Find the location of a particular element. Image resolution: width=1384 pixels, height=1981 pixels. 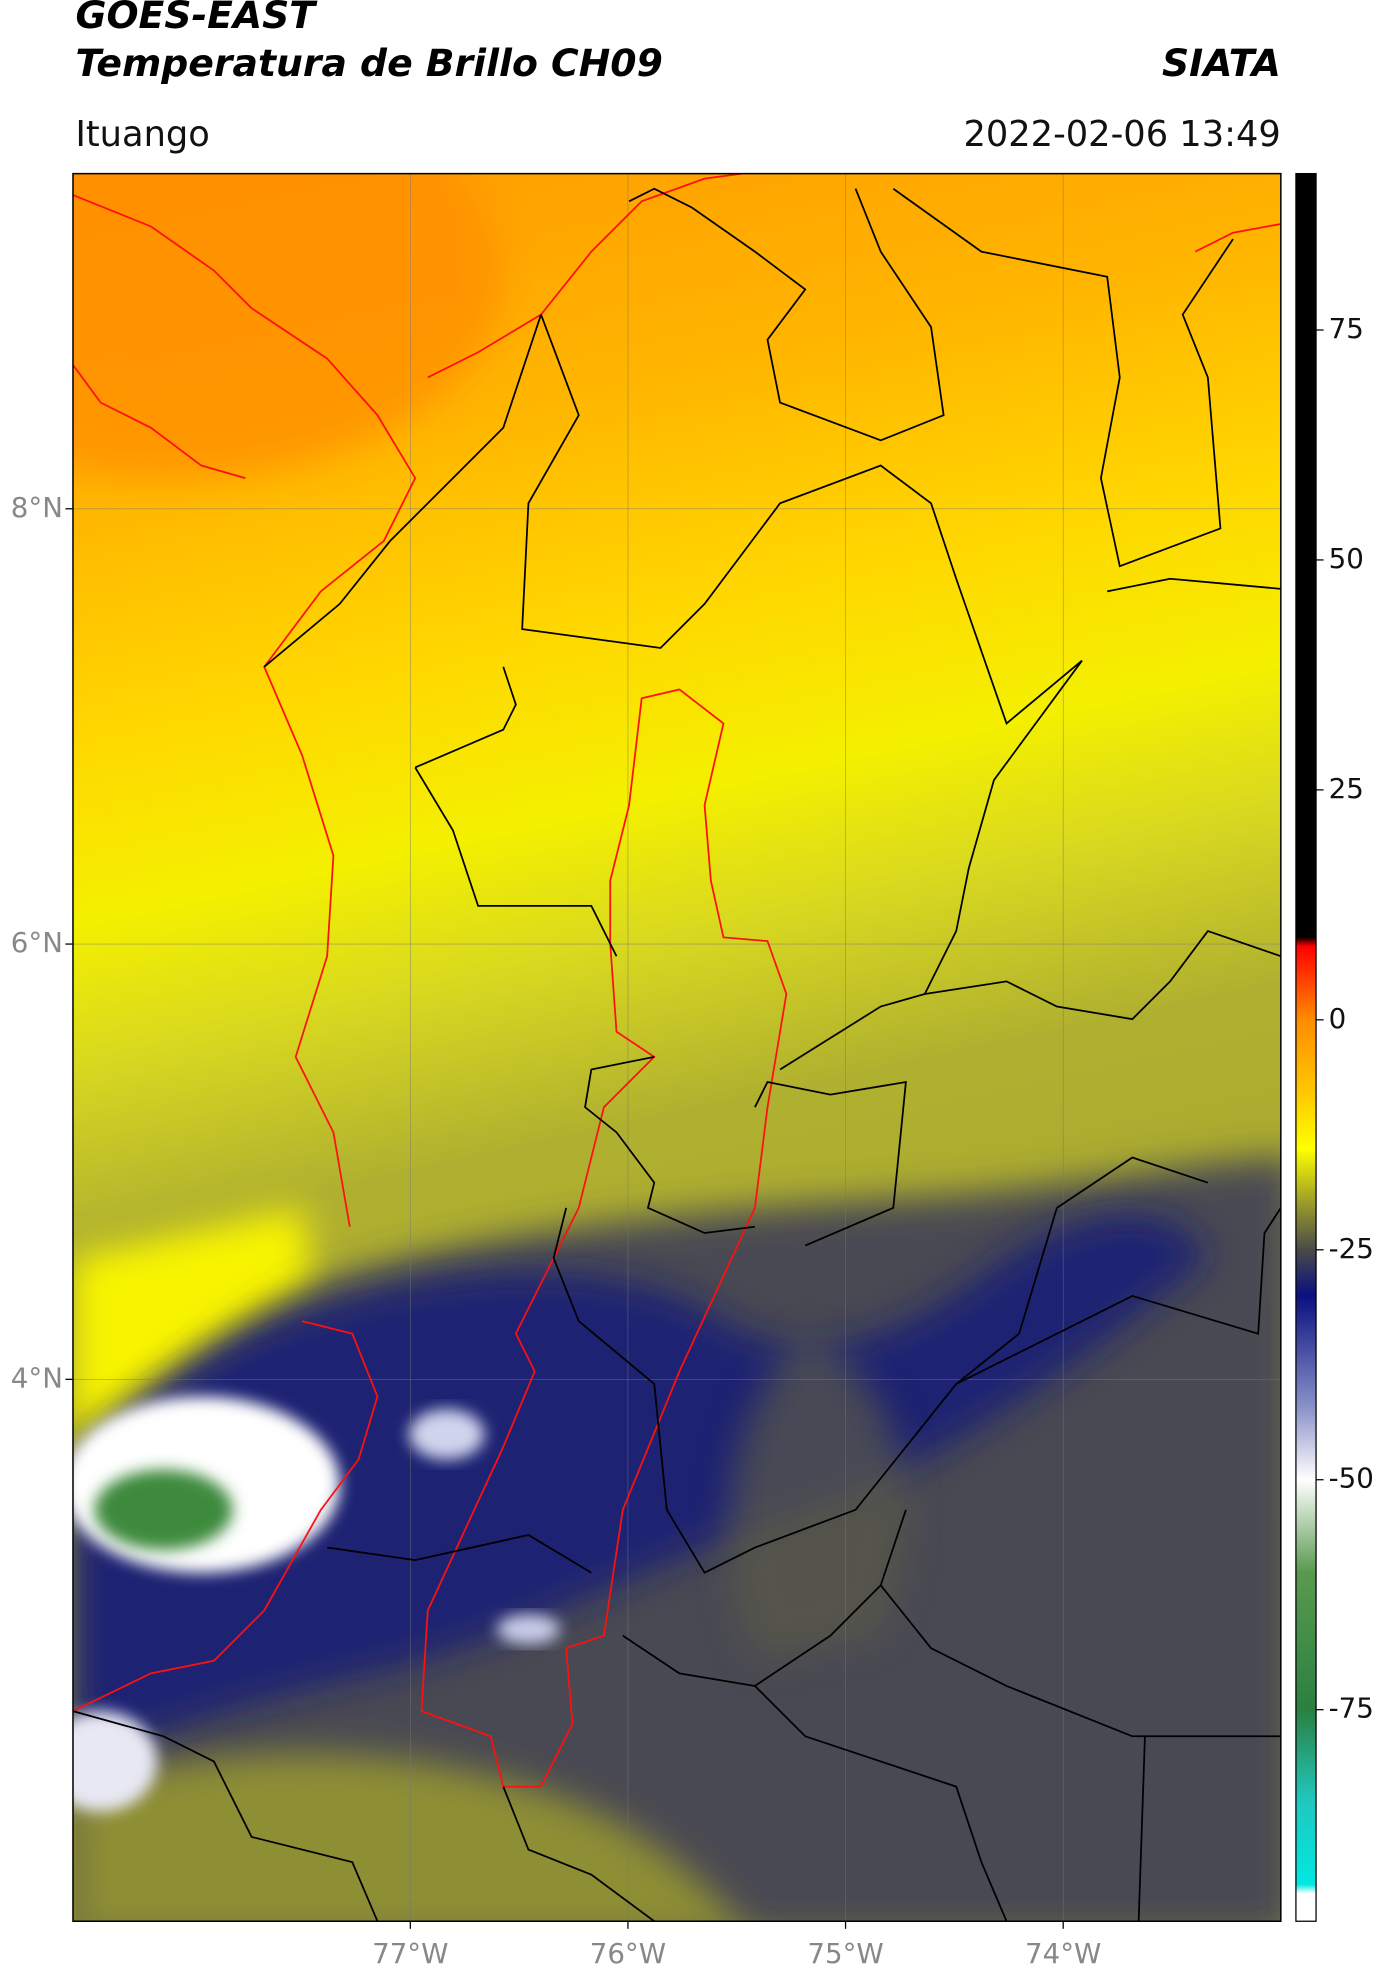

lat-tick-label: 6°N is located at coordinates (37, 942).